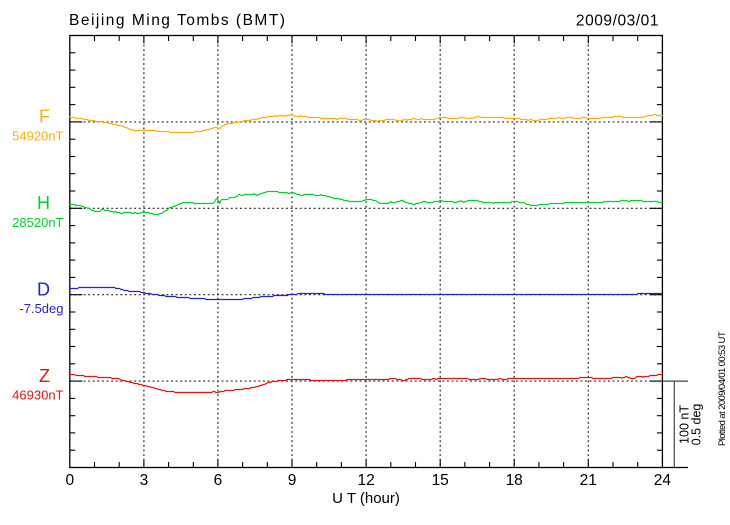  I want to click on svg-text: 12, so click(365, 480).